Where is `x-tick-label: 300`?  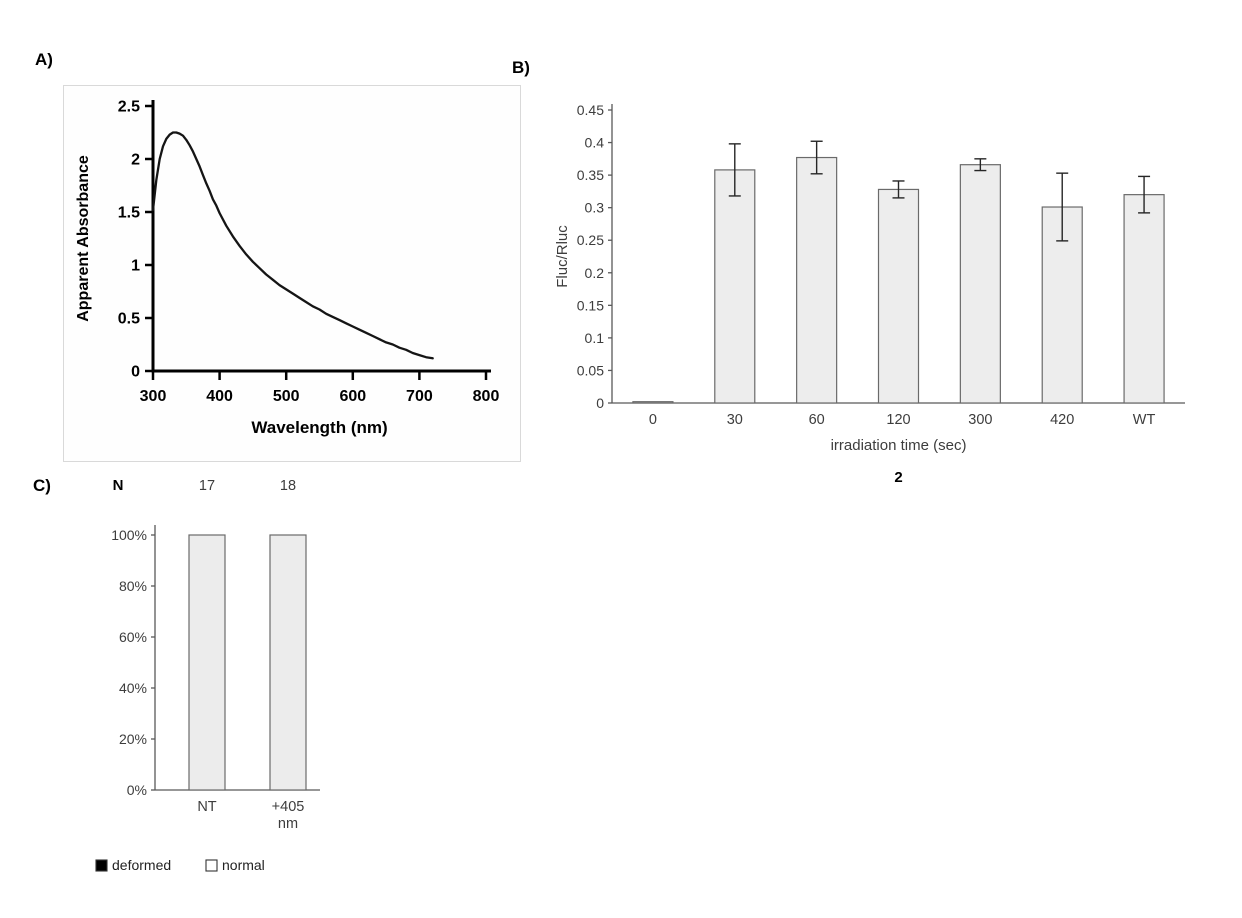 x-tick-label: 300 is located at coordinates (153, 396).